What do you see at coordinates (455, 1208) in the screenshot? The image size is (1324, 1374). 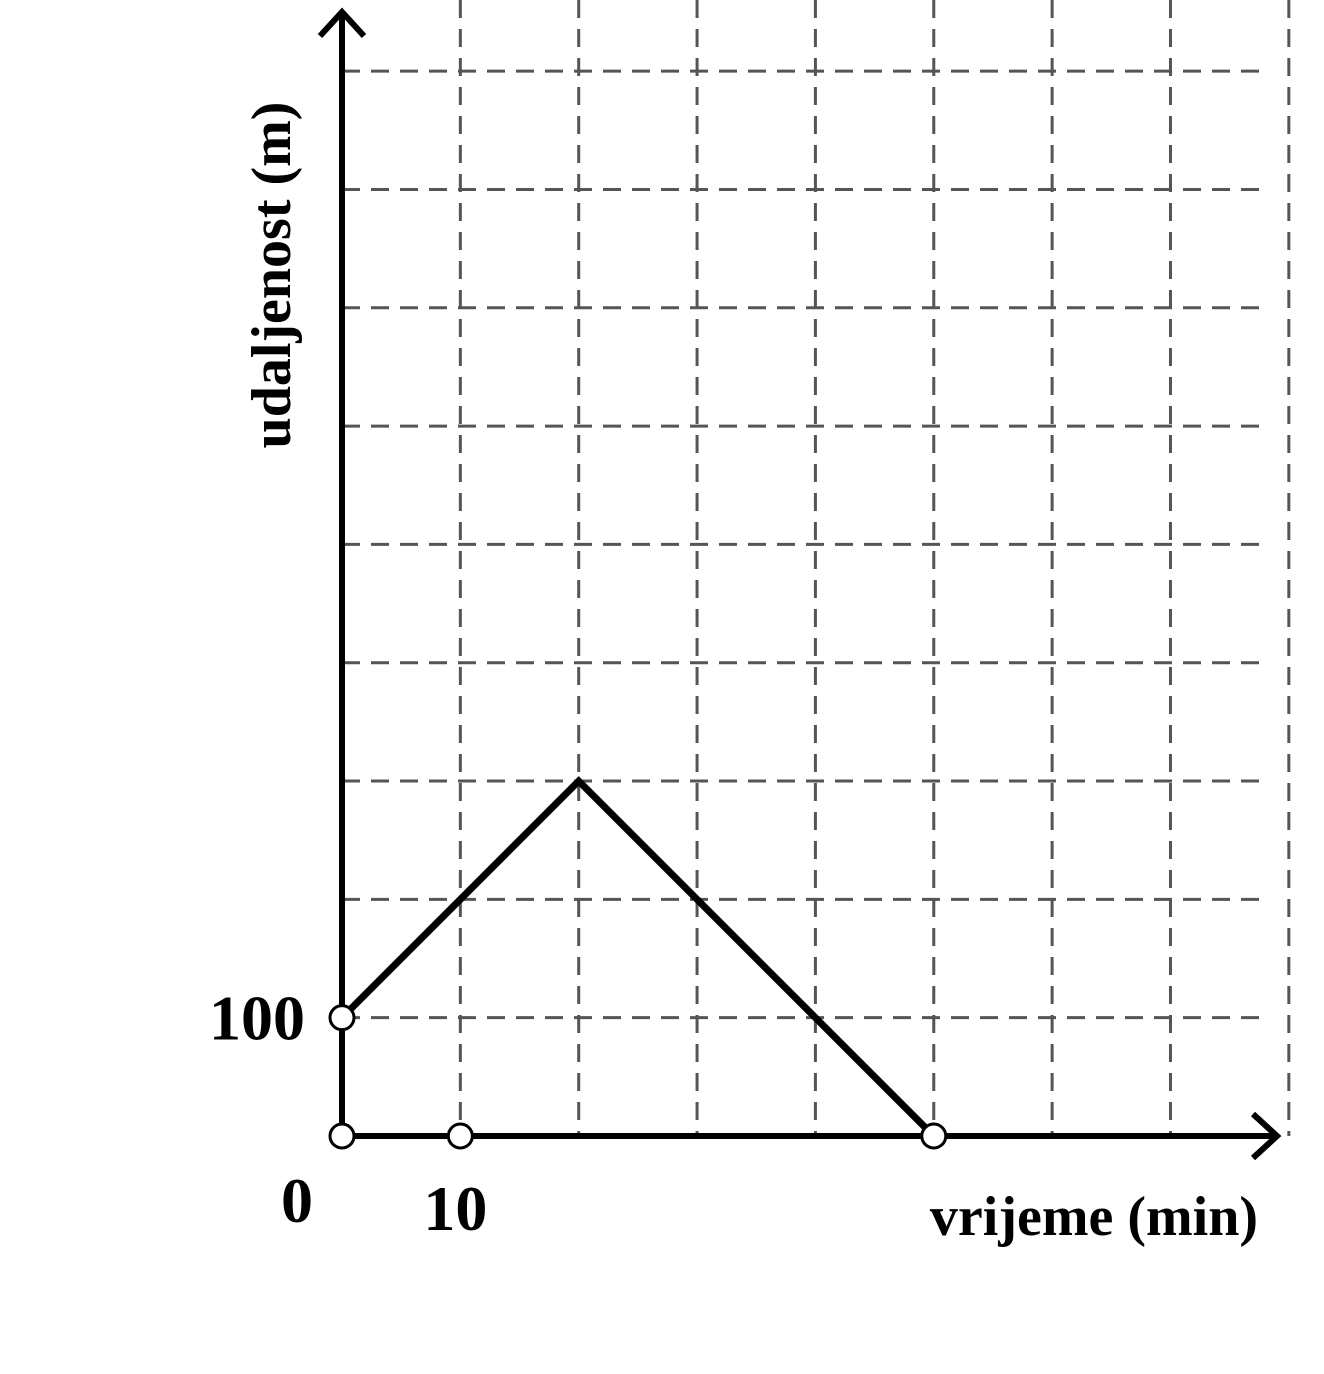 I see `x-tick-label: 10` at bounding box center [455, 1208].